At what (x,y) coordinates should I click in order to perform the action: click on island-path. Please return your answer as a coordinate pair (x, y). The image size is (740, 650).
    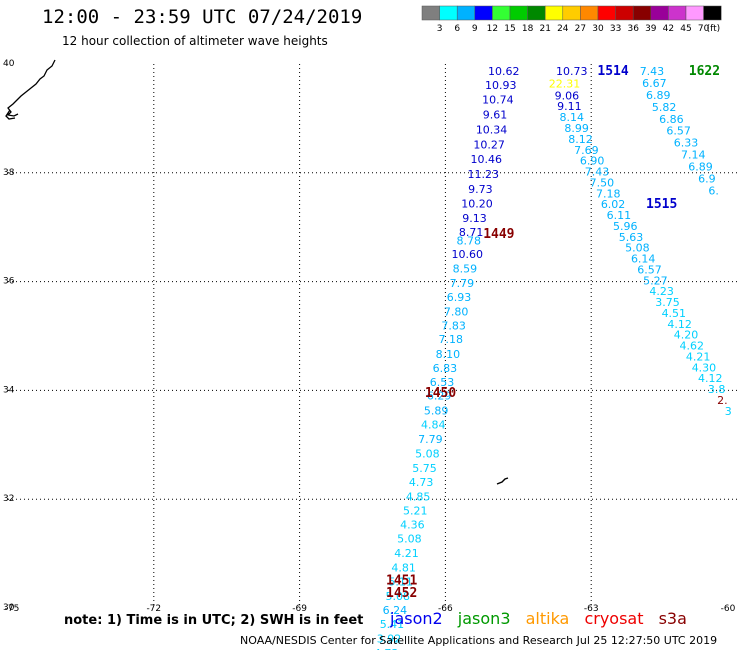
    Looking at the image, I should click on (502, 481).